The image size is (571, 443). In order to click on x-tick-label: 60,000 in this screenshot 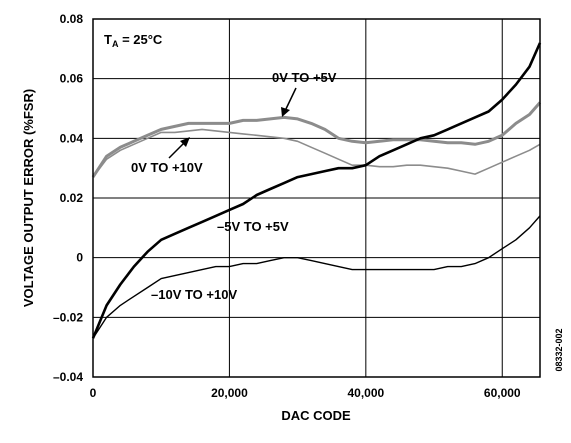, I will do `click(502, 393)`.